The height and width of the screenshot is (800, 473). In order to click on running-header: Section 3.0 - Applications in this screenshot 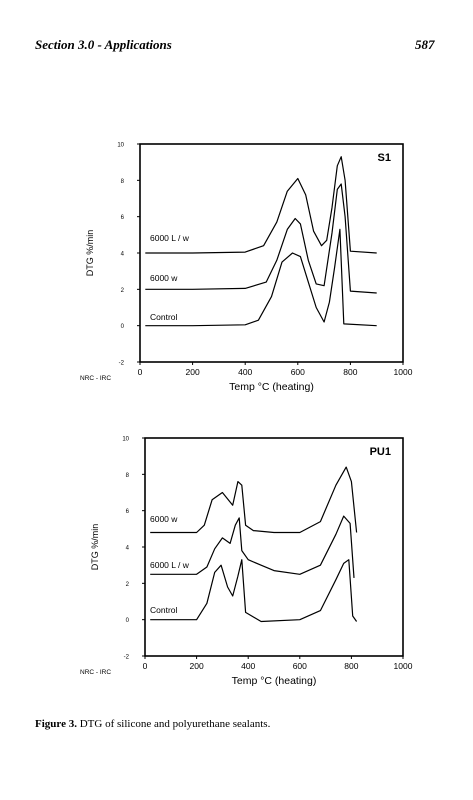, I will do `click(103, 44)`.